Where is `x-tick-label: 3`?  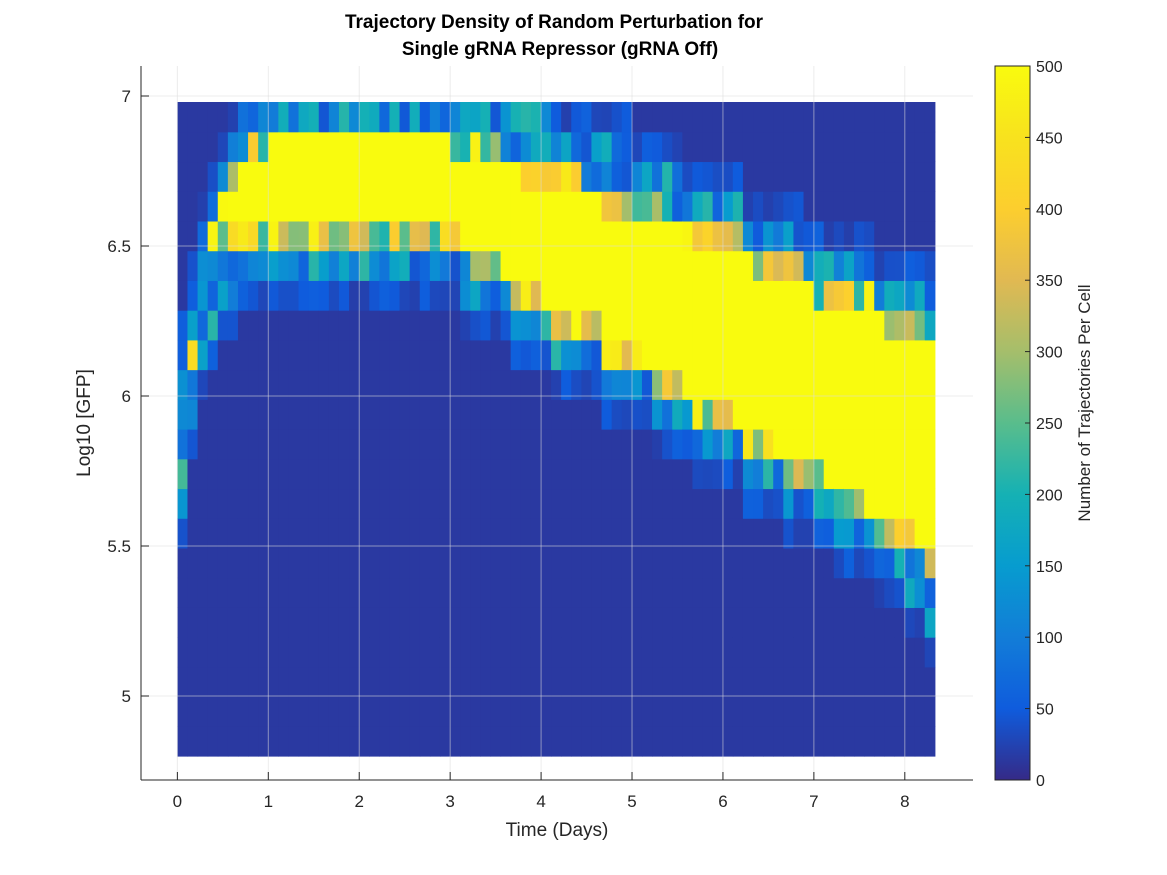 x-tick-label: 3 is located at coordinates (449, 801).